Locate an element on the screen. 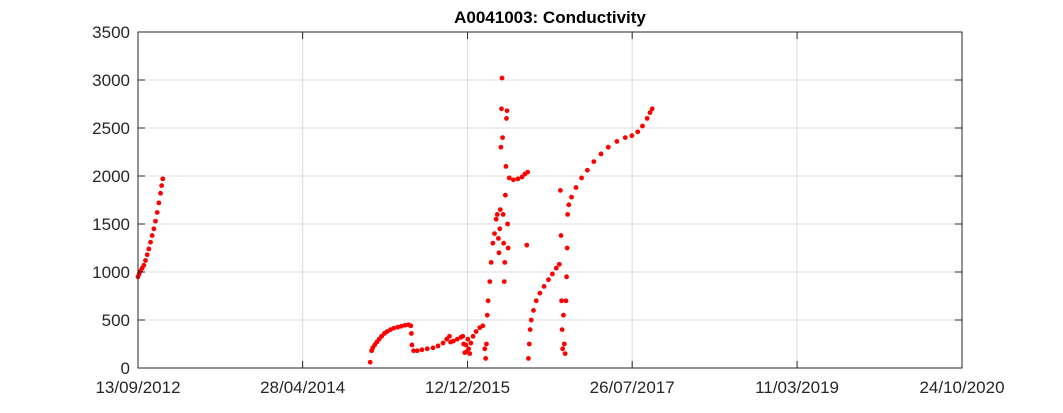 The height and width of the screenshot is (413, 1063). x-tick-label: 12/12/2015 is located at coordinates (467, 387).